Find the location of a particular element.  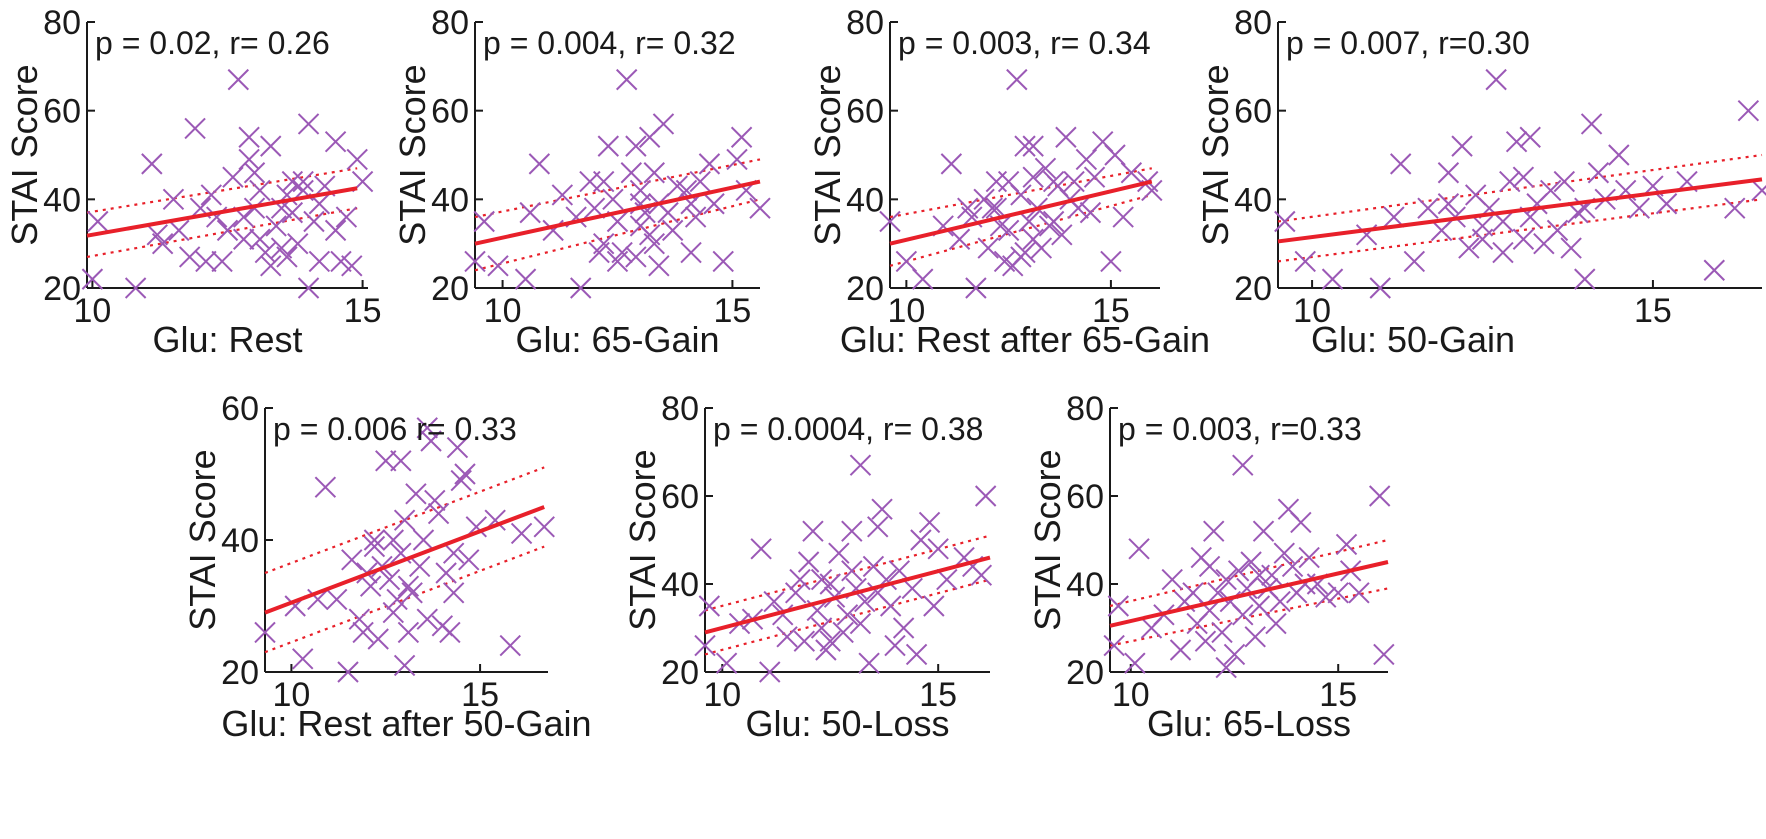

y-tick-label: 80 is located at coordinates (680, 409).